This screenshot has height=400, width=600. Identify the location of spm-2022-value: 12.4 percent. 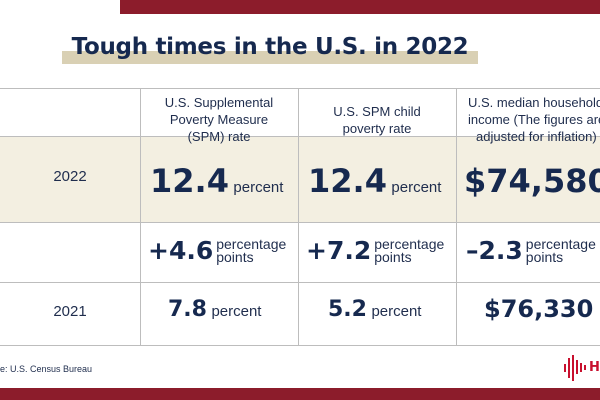
(216, 181).